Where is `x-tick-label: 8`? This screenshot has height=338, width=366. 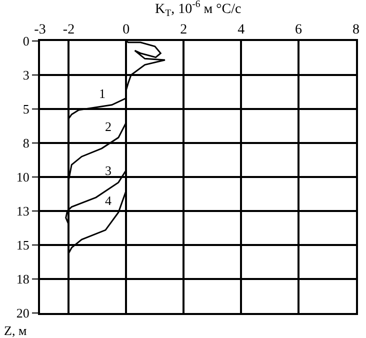 x-tick-label: 8 is located at coordinates (356, 30).